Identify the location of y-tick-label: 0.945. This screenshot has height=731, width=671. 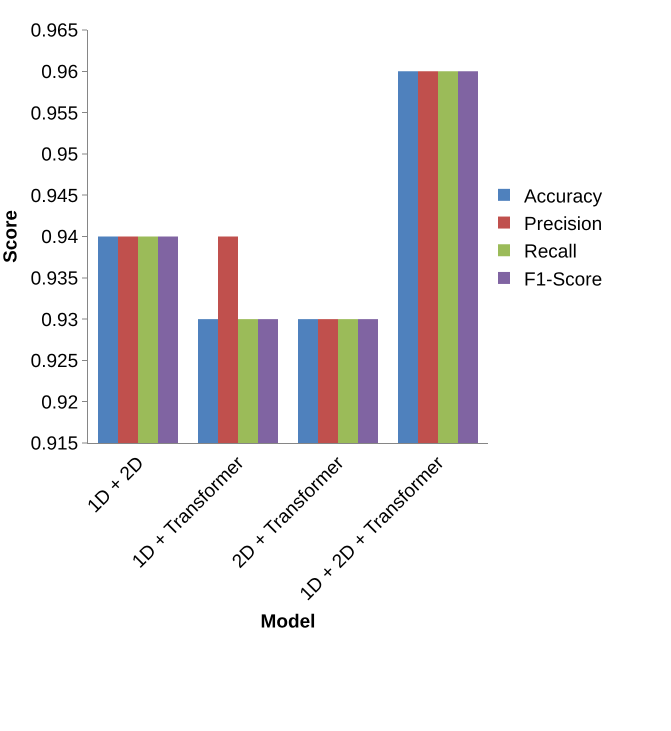
(54, 196).